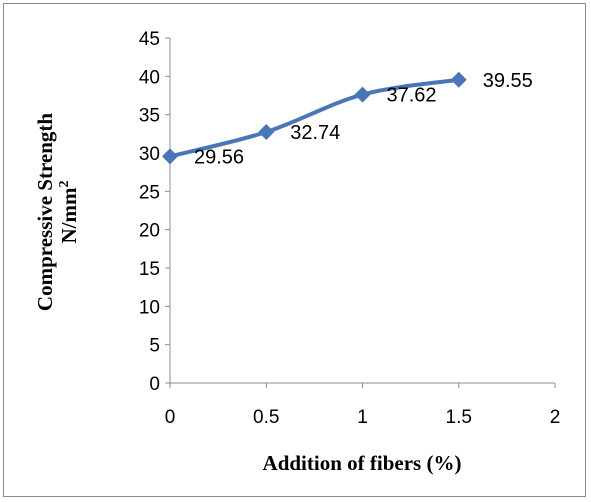  What do you see at coordinates (149, 116) in the screenshot?
I see `y-tick-label: 35` at bounding box center [149, 116].